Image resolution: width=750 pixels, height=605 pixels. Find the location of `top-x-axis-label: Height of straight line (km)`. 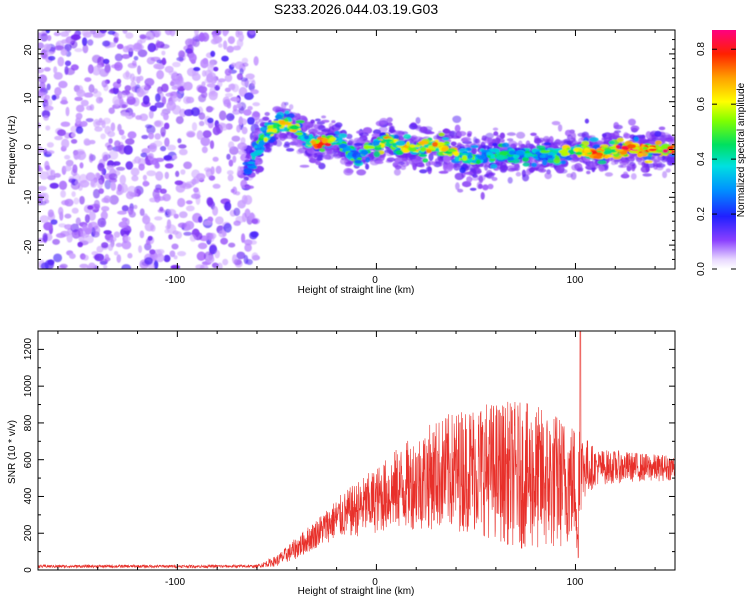

top-x-axis-label: Height of straight line (km) is located at coordinates (356, 290).